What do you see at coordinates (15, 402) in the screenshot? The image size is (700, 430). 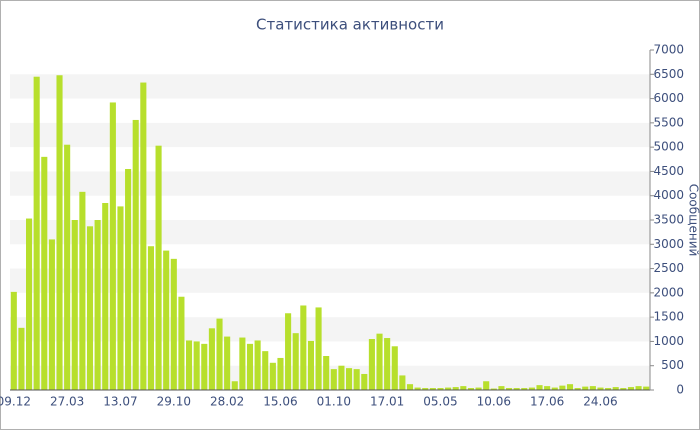 I see `x-tick-label: 09.12` at bounding box center [15, 402].